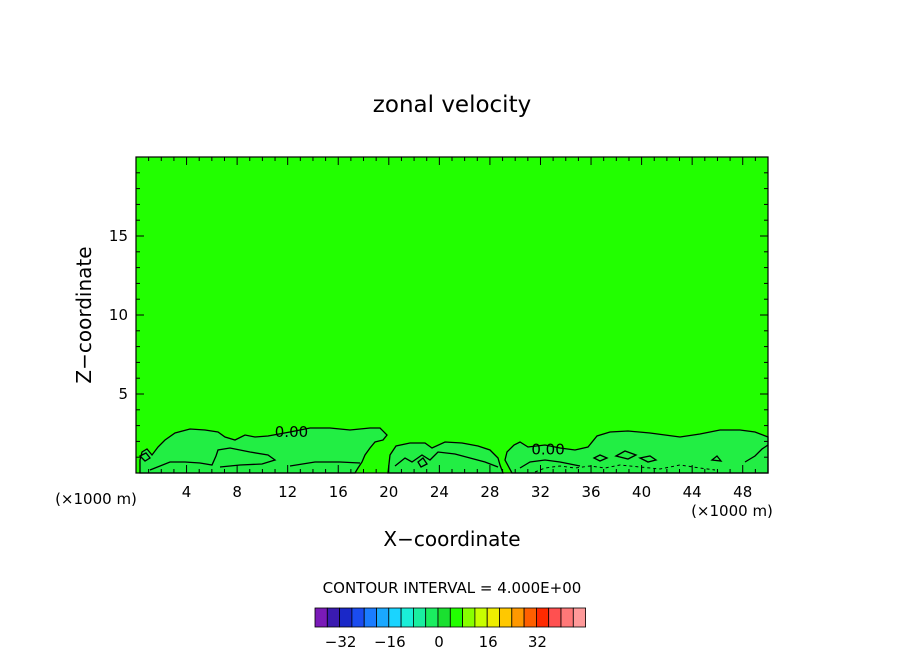 This screenshot has width=904, height=658. I want to click on contour-labels: 0.00 0.00, so click(420, 440).